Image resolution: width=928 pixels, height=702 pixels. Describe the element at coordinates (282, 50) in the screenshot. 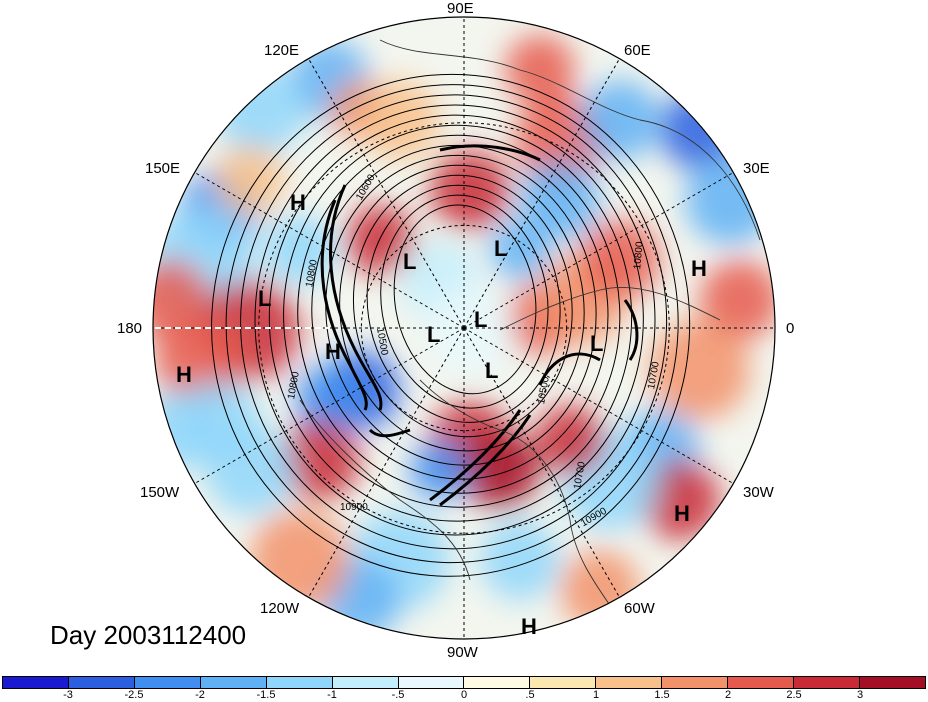

I see `lon-label-120e: 120E` at that location.